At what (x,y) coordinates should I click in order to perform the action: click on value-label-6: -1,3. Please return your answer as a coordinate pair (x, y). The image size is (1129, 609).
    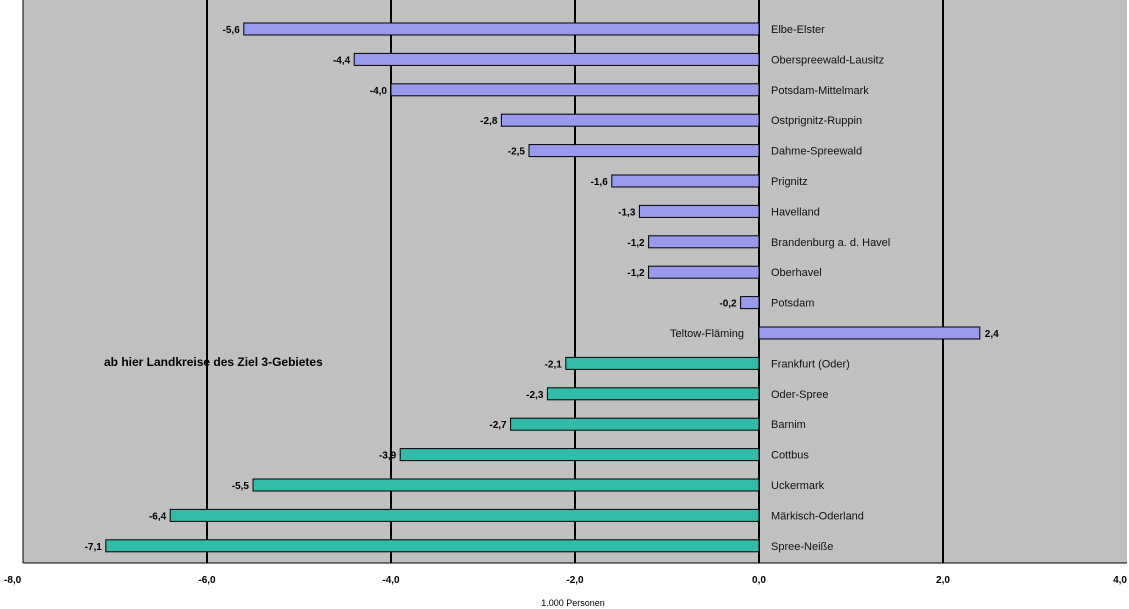
    Looking at the image, I should click on (627, 212).